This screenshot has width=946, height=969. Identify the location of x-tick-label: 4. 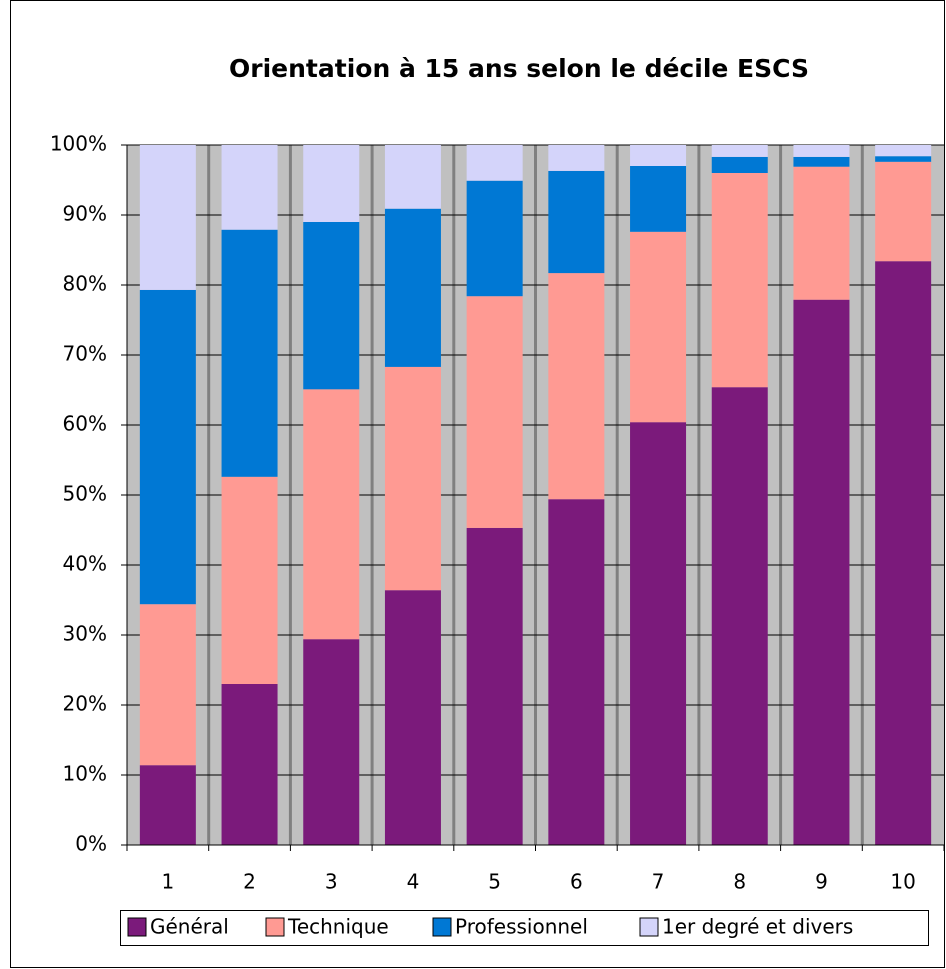
(413, 882).